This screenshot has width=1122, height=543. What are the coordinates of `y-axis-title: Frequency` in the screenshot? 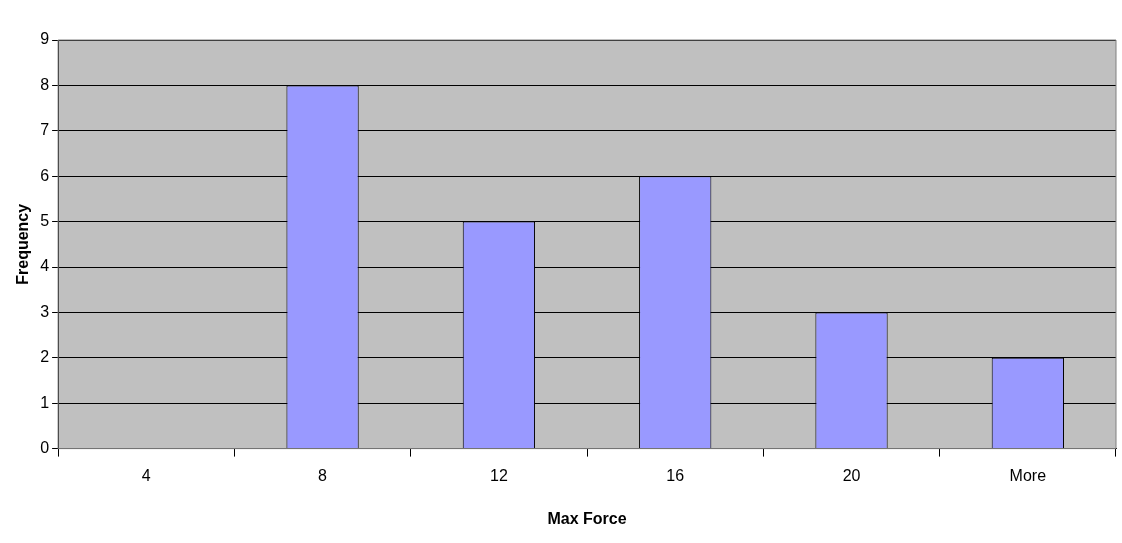 It's located at (23, 244).